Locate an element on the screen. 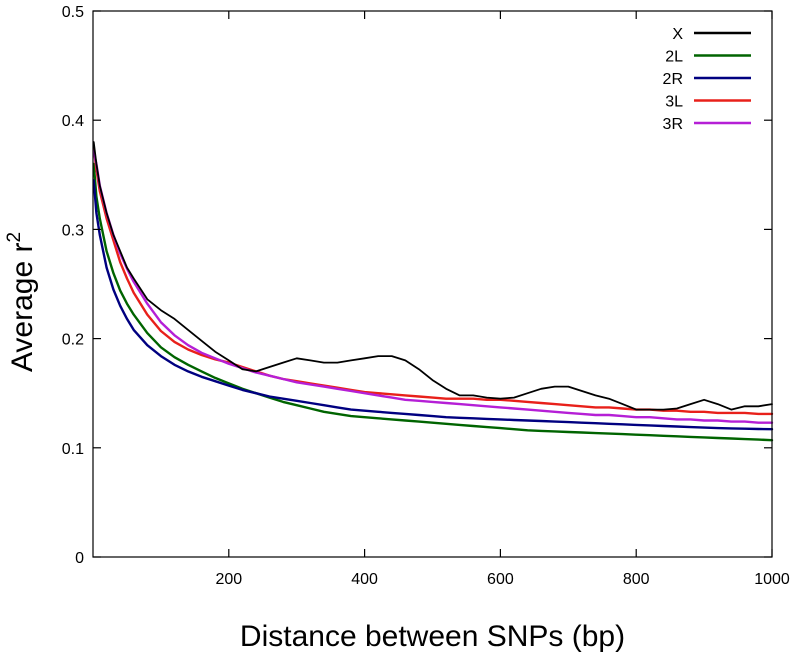 This screenshot has width=796, height=657. y-tick-label: 0.1 is located at coordinates (73, 449).